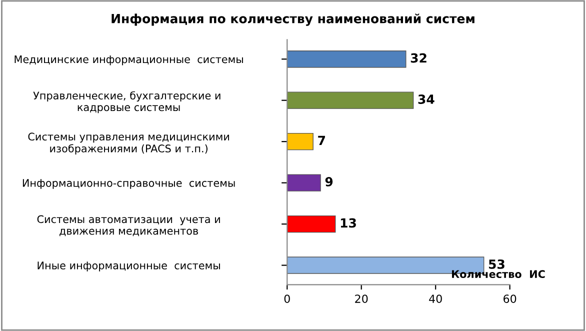  Describe the element at coordinates (498, 274) in the screenshot. I see `x-axis-title: Количество ИС` at that location.